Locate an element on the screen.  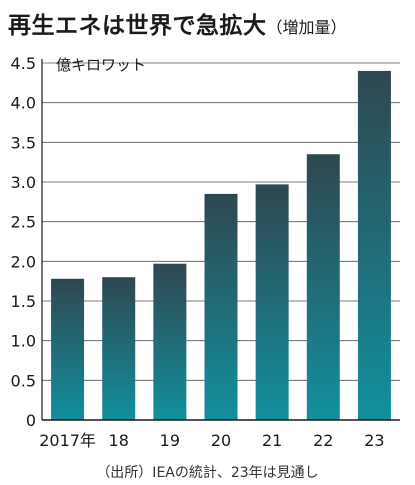
y-tick-label: 0.5 is located at coordinates (23, 380).